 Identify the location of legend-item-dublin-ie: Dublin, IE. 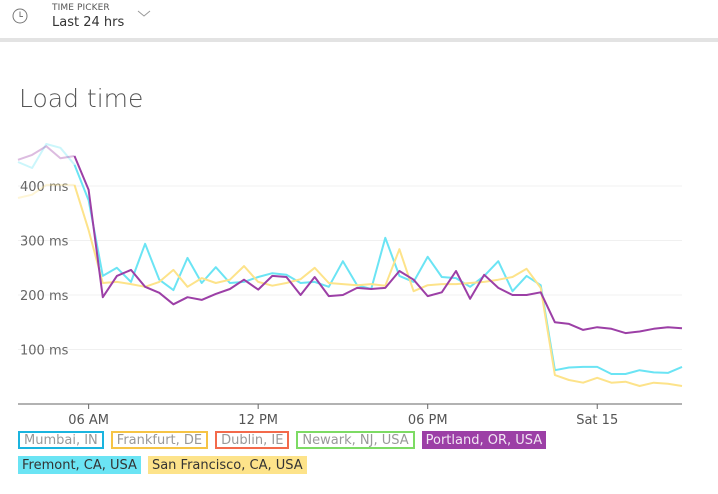
(252, 440).